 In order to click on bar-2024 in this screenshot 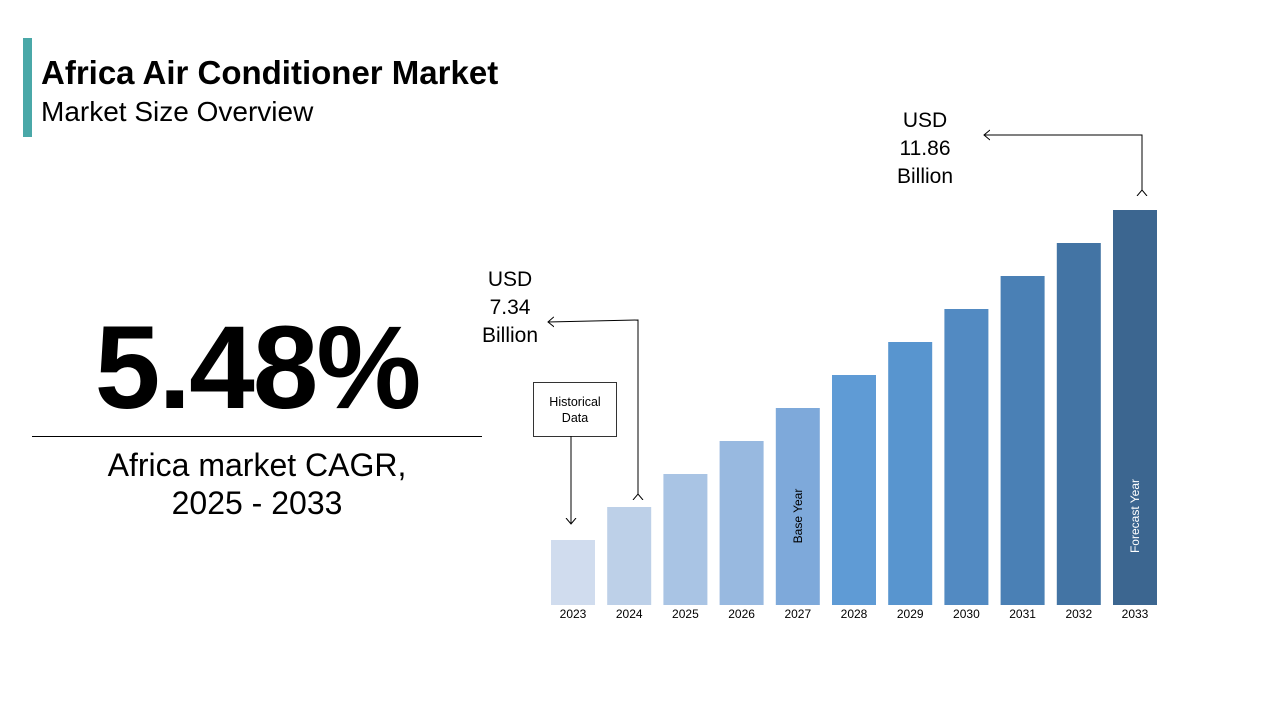, I will do `click(629, 556)`.